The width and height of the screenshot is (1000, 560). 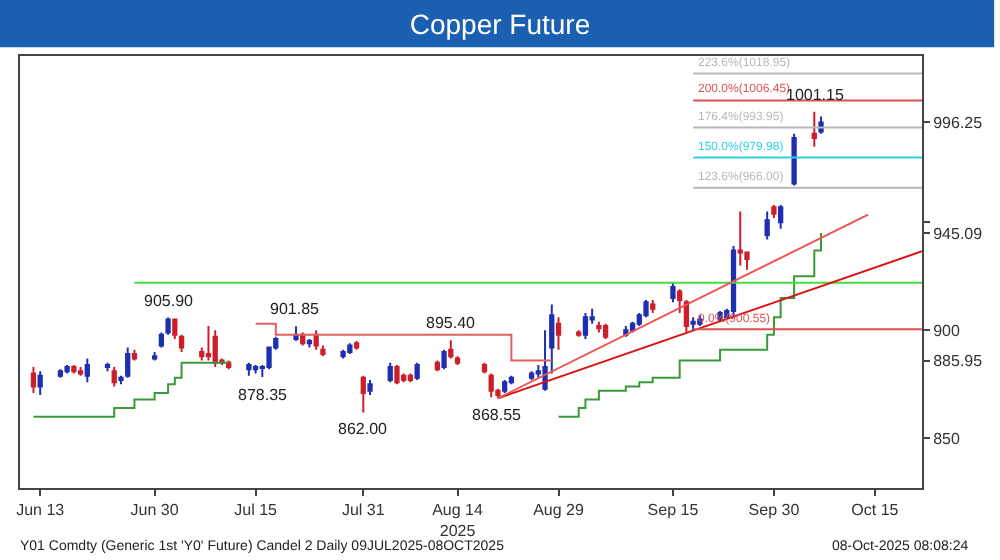 What do you see at coordinates (451, 323) in the screenshot?
I see `annotation: 895.40` at bounding box center [451, 323].